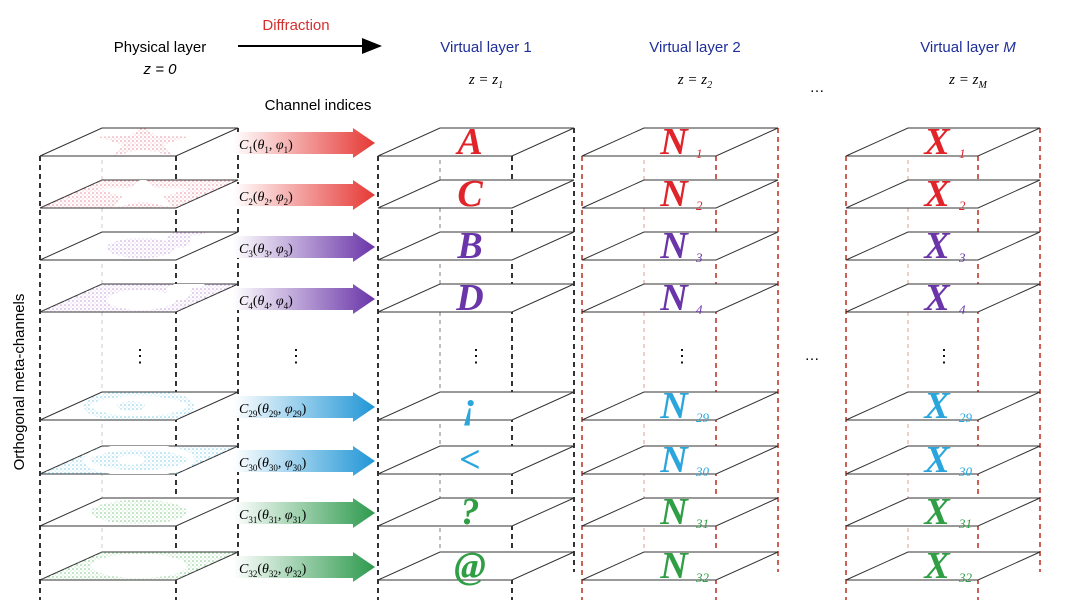 Image resolution: width=1080 pixels, height=615 pixels. What do you see at coordinates (674, 194) in the screenshot?
I see `channel-glyph-layer2-1: N` at bounding box center [674, 194].